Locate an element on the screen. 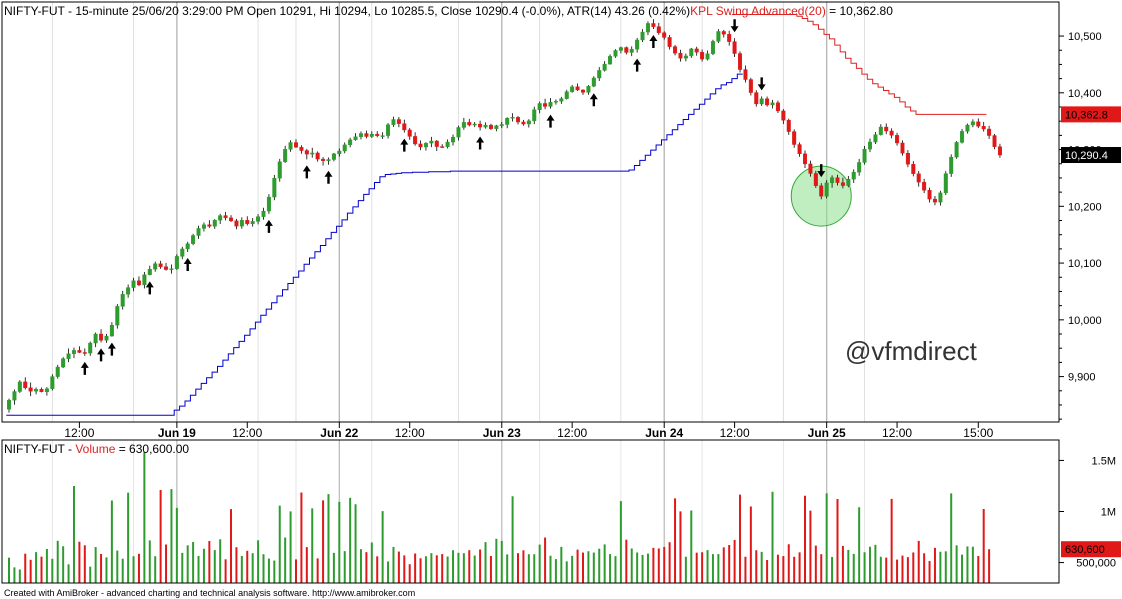  resistance-line-layer is located at coordinates (859, 64).